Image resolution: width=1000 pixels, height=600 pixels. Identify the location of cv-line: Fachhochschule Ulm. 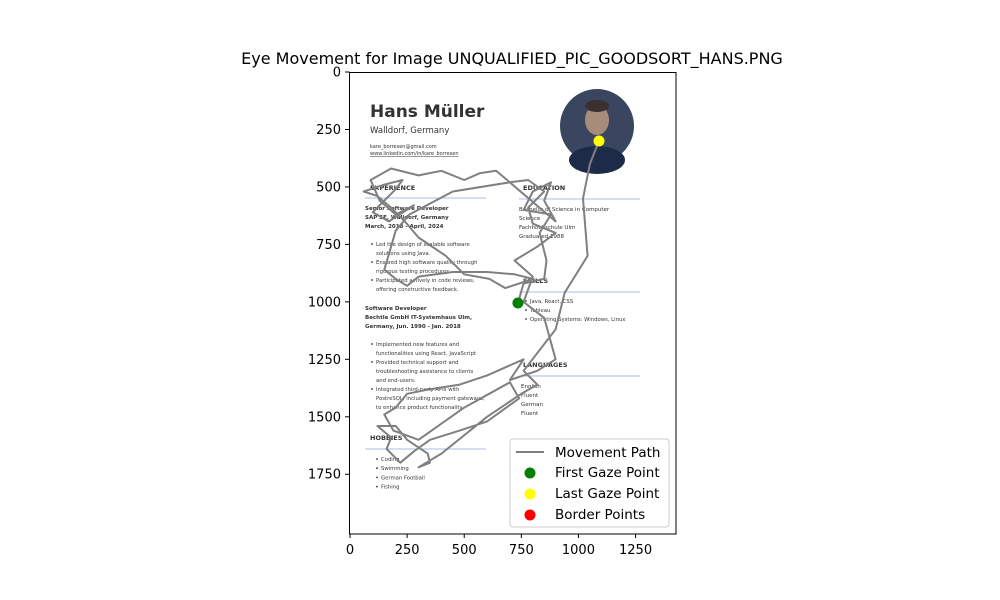
(547, 228).